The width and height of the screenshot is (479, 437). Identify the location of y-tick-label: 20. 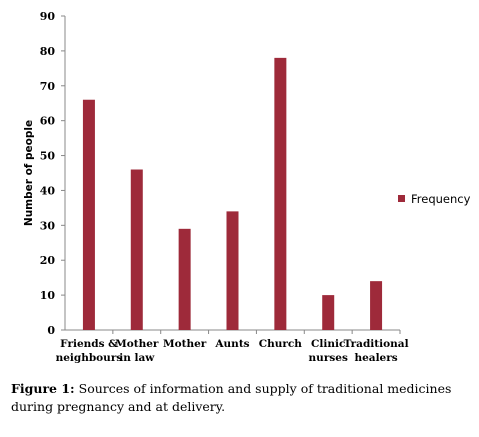
(48, 260).